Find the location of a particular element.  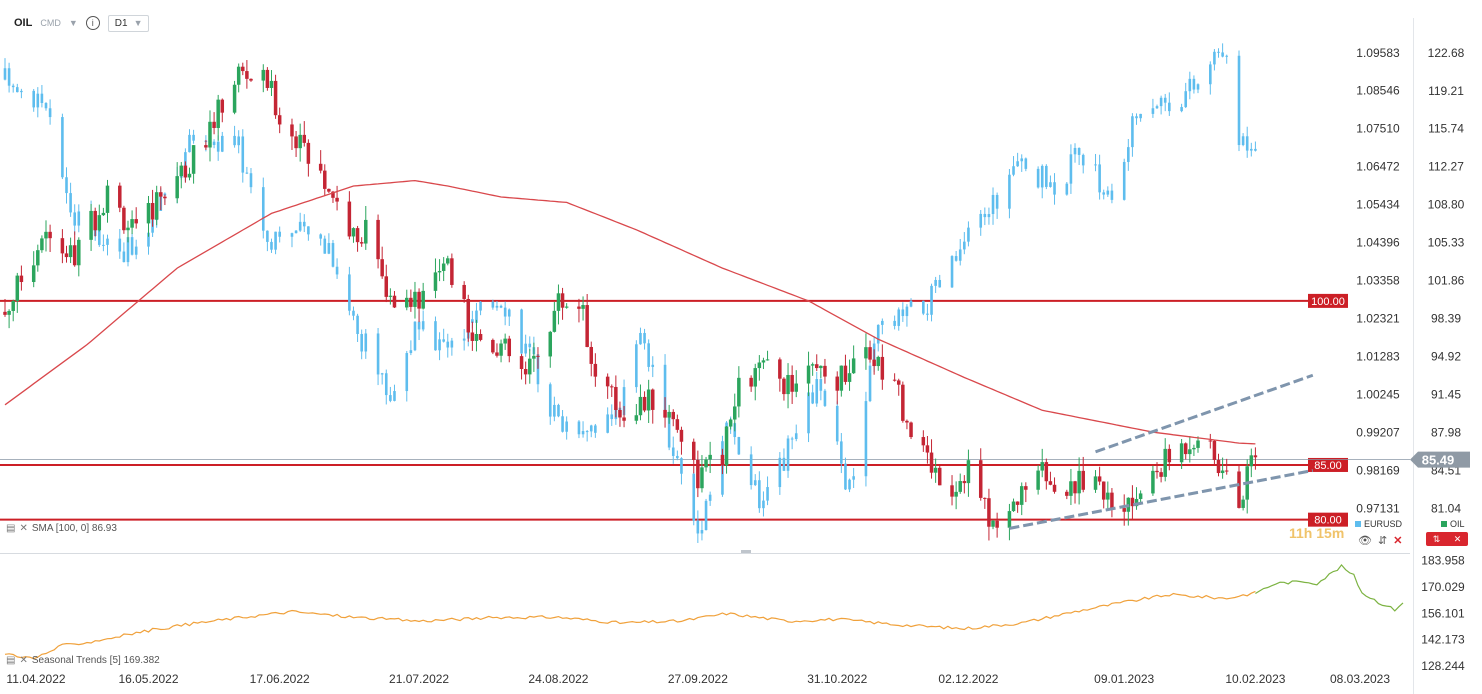

eye-icon: 👁 is located at coordinates (1365, 541).